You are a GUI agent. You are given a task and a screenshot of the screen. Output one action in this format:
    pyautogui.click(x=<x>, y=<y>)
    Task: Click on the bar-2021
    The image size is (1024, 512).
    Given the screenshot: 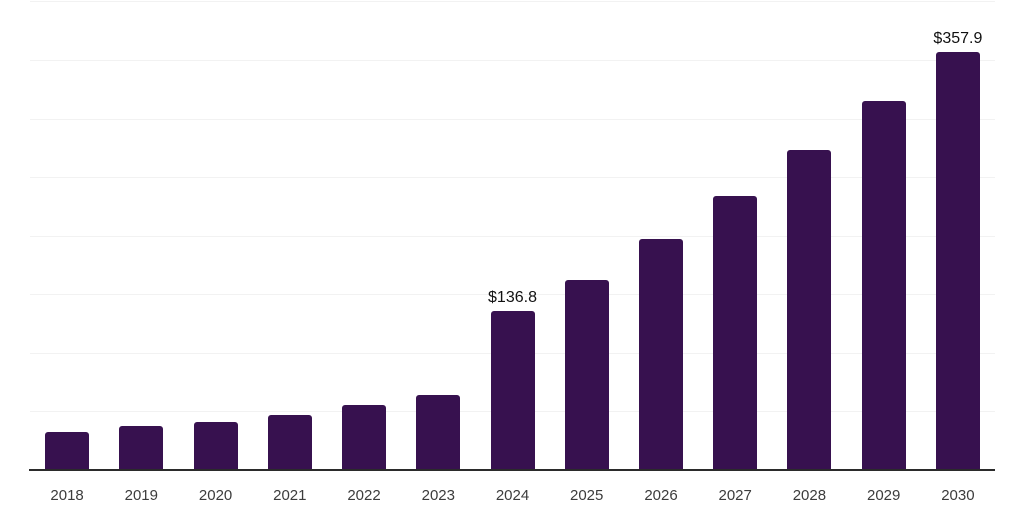 What is the action you would take?
    pyautogui.click(x=289, y=443)
    